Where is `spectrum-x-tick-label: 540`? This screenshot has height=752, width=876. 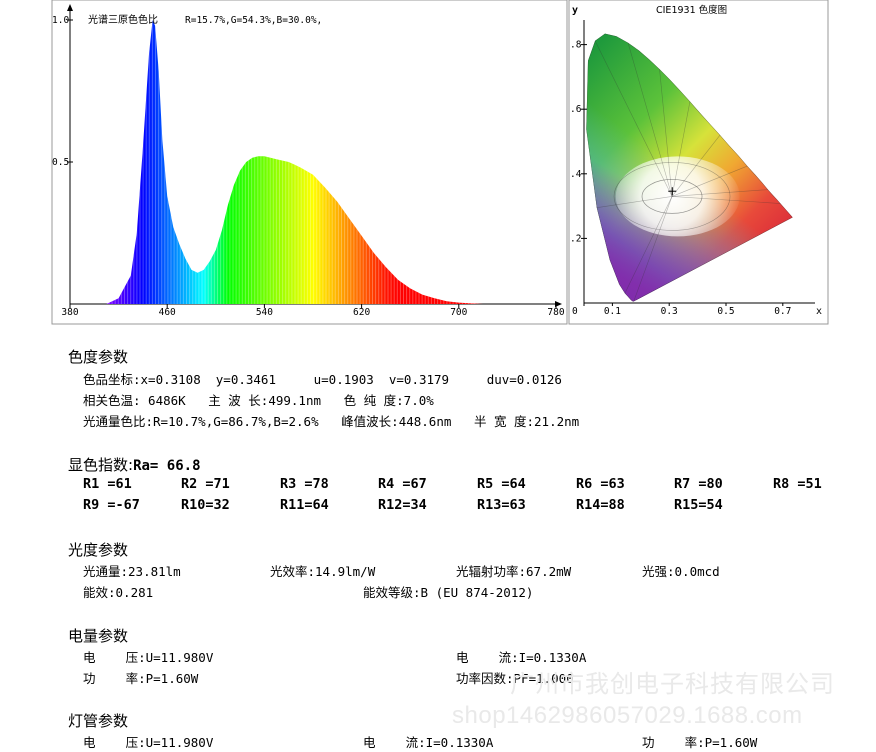
spectrum-x-tick-label: 540 is located at coordinates (264, 312).